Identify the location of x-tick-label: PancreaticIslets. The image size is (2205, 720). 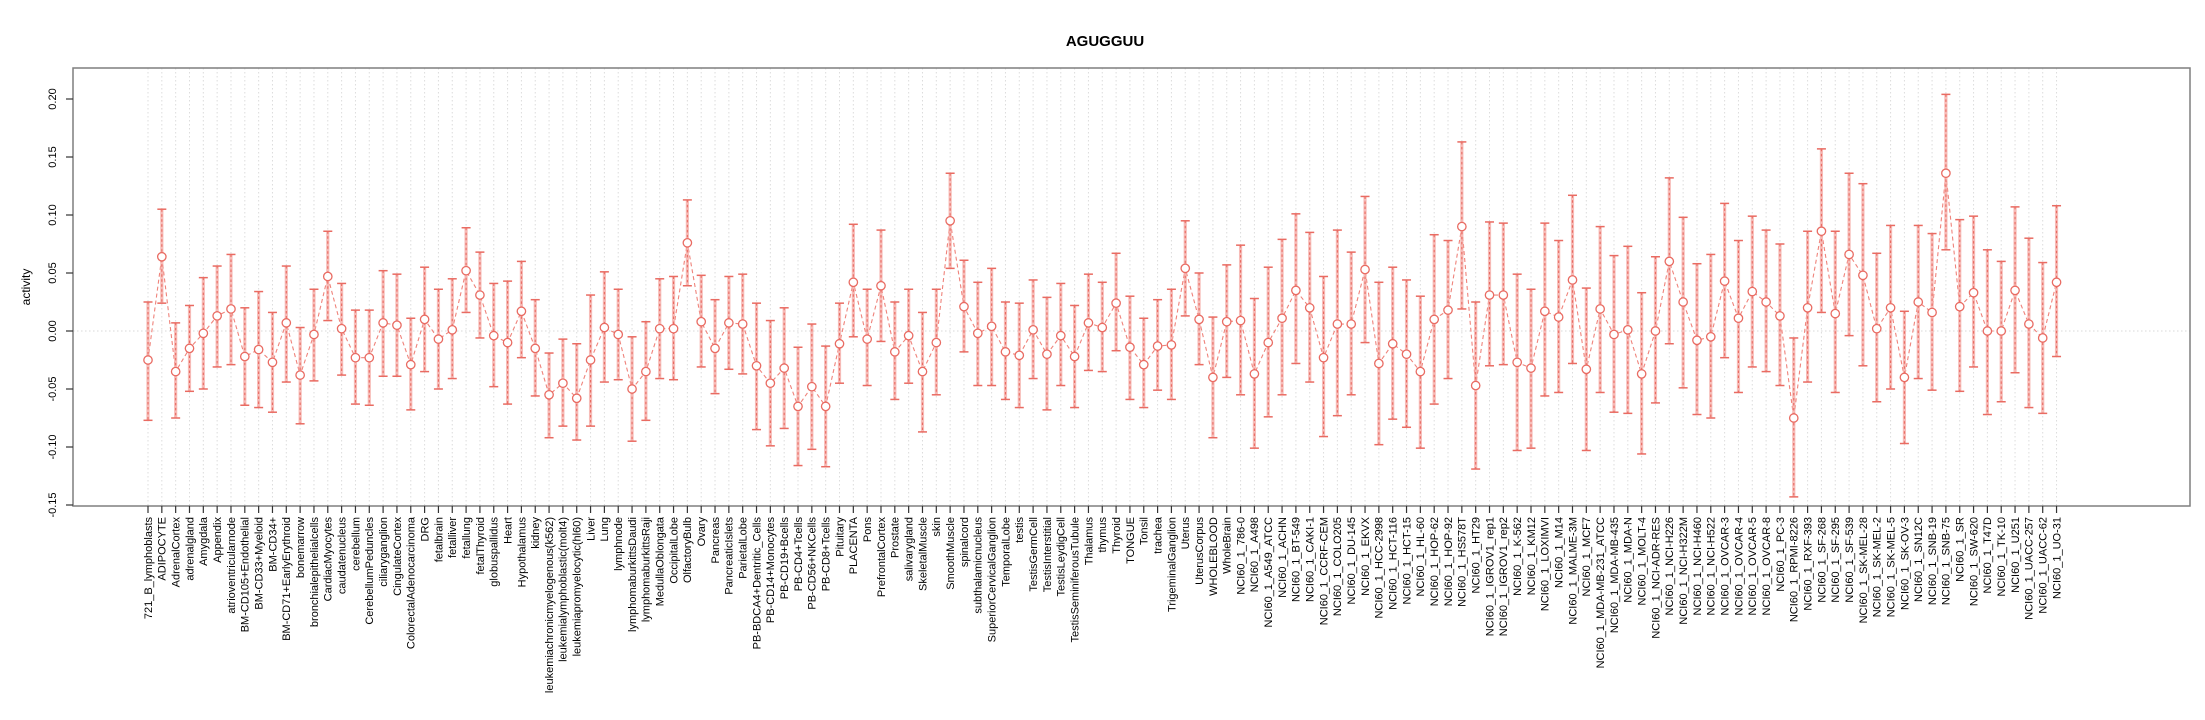
(730, 556).